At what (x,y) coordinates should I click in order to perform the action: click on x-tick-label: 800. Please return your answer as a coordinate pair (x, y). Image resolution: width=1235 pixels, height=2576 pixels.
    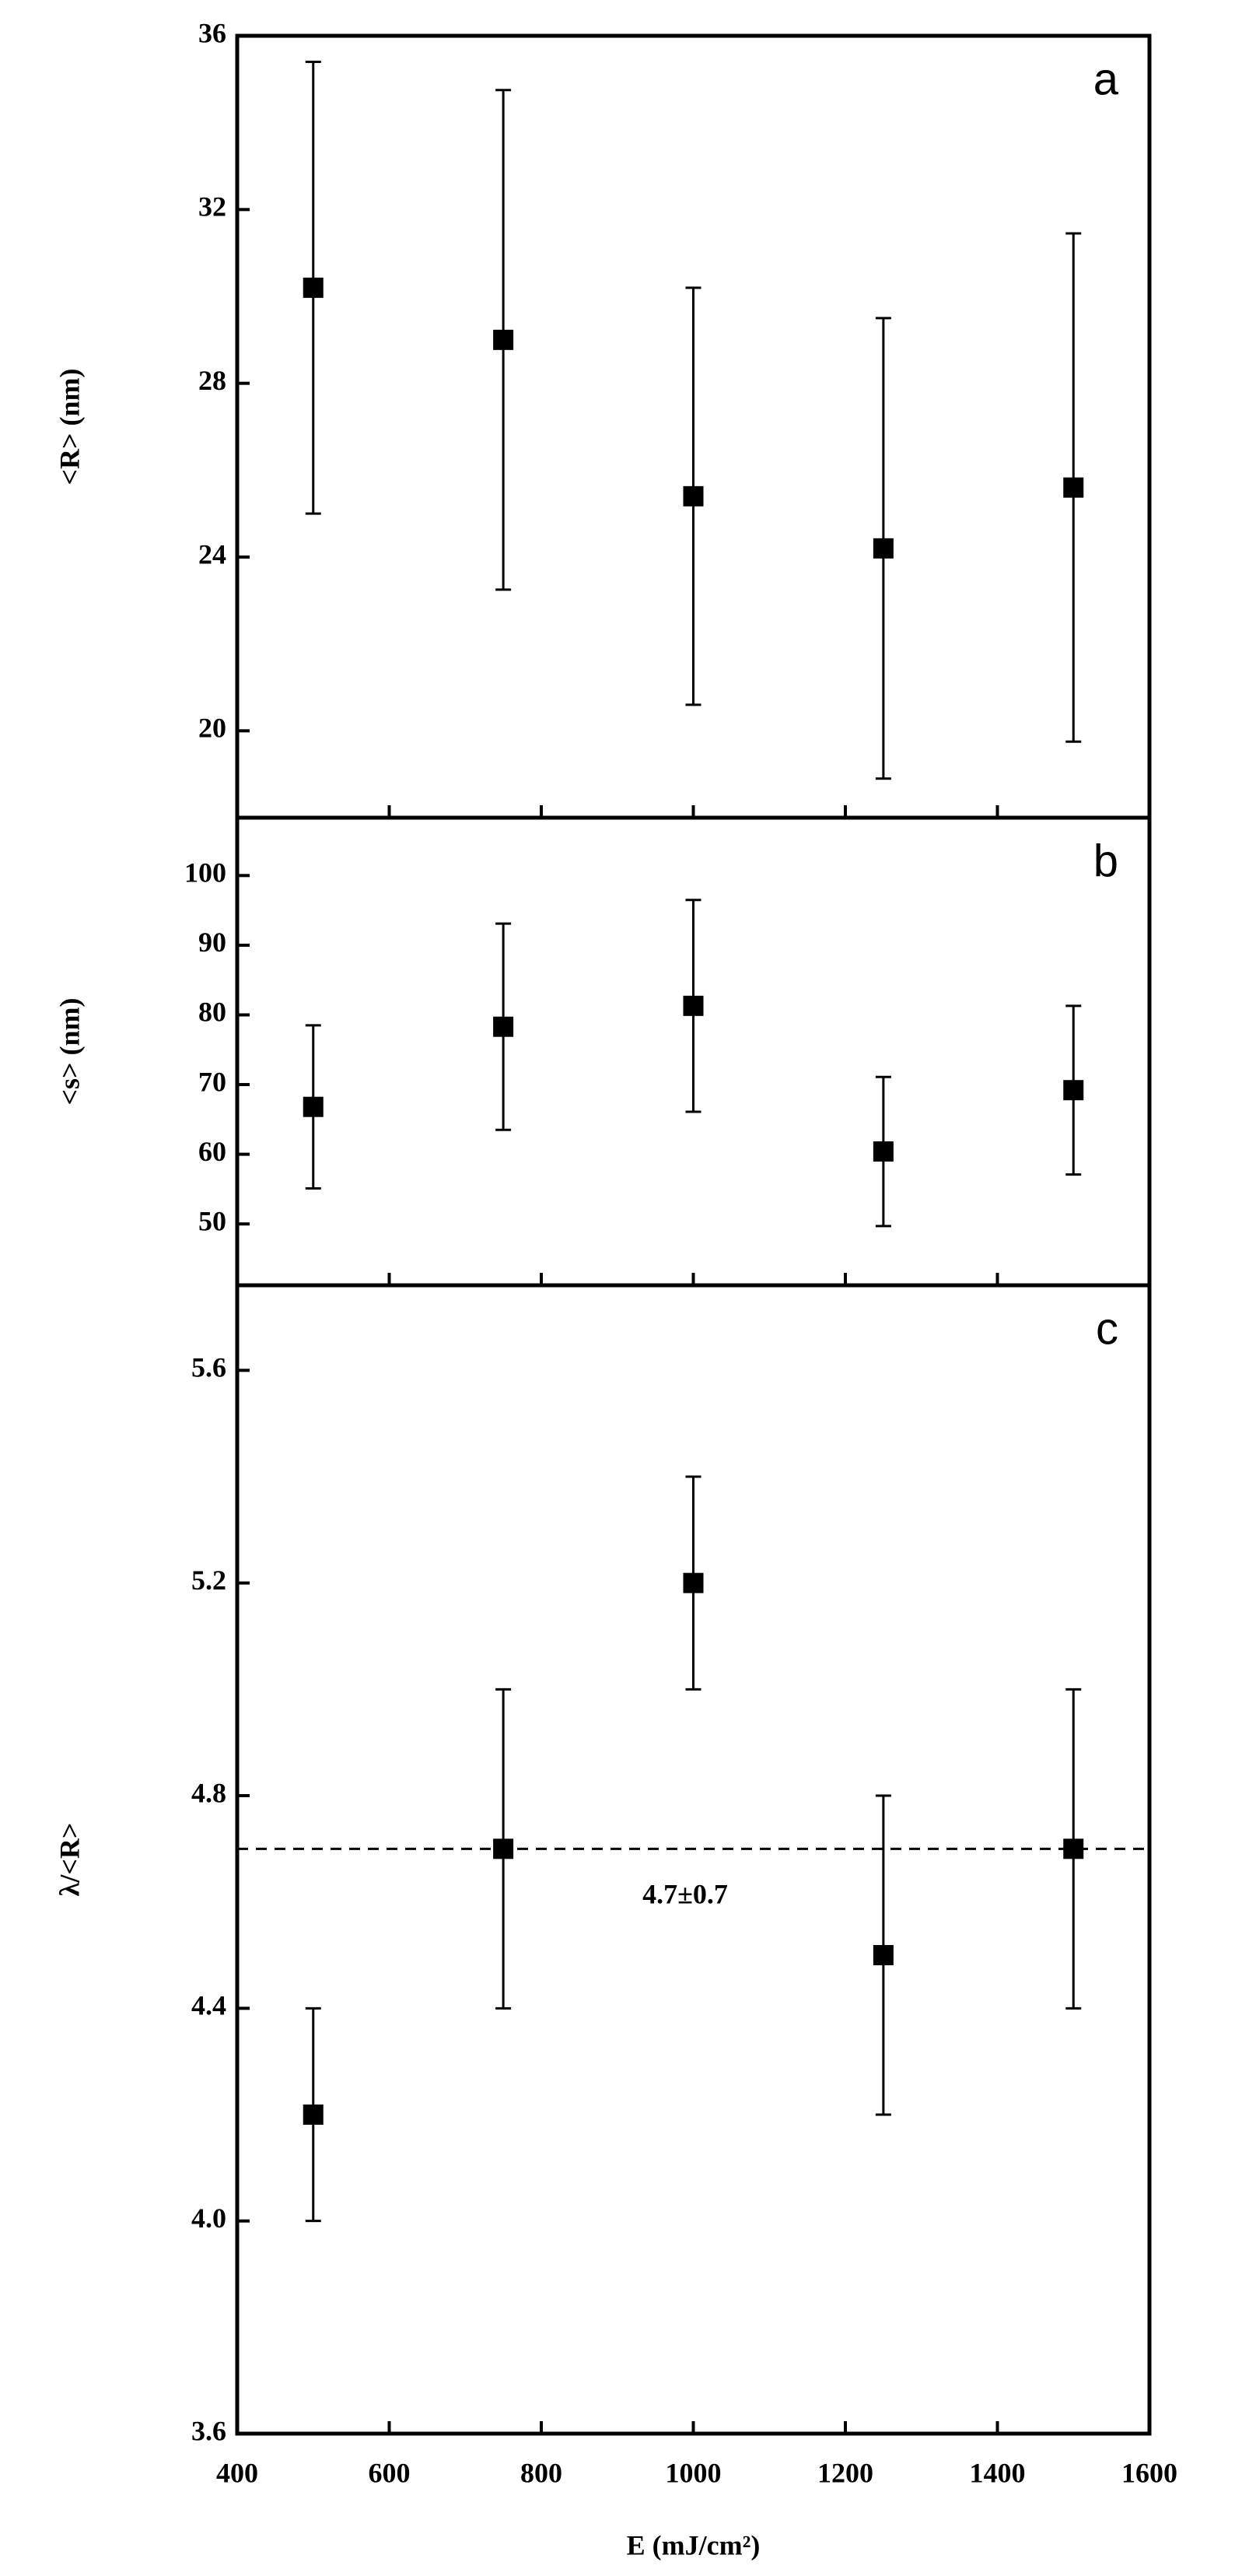
    Looking at the image, I should click on (541, 2472).